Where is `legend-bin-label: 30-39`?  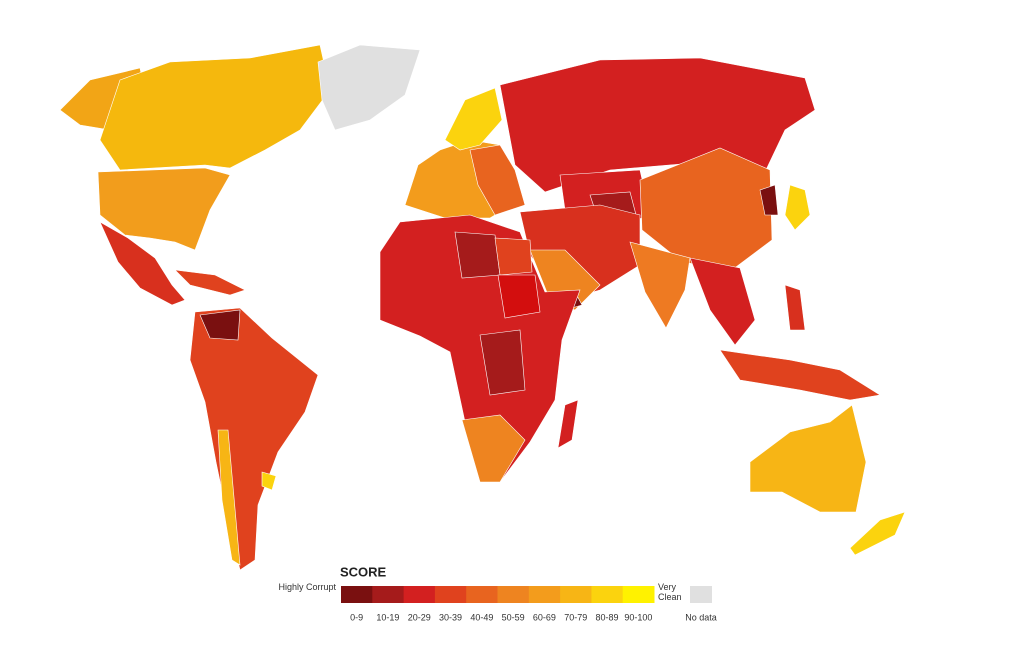 legend-bin-label: 30-39 is located at coordinates (450, 617).